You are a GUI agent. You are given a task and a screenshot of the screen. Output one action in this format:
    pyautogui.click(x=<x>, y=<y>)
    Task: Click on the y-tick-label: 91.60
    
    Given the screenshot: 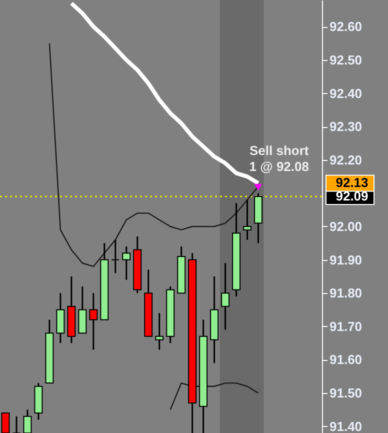 What is the action you would take?
    pyautogui.click(x=346, y=360)
    